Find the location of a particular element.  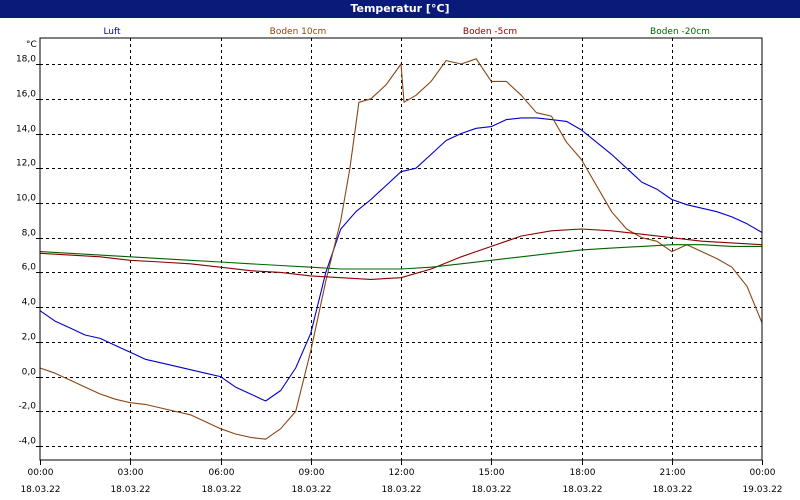

x-tick-time: 09:00 is located at coordinates (312, 473).